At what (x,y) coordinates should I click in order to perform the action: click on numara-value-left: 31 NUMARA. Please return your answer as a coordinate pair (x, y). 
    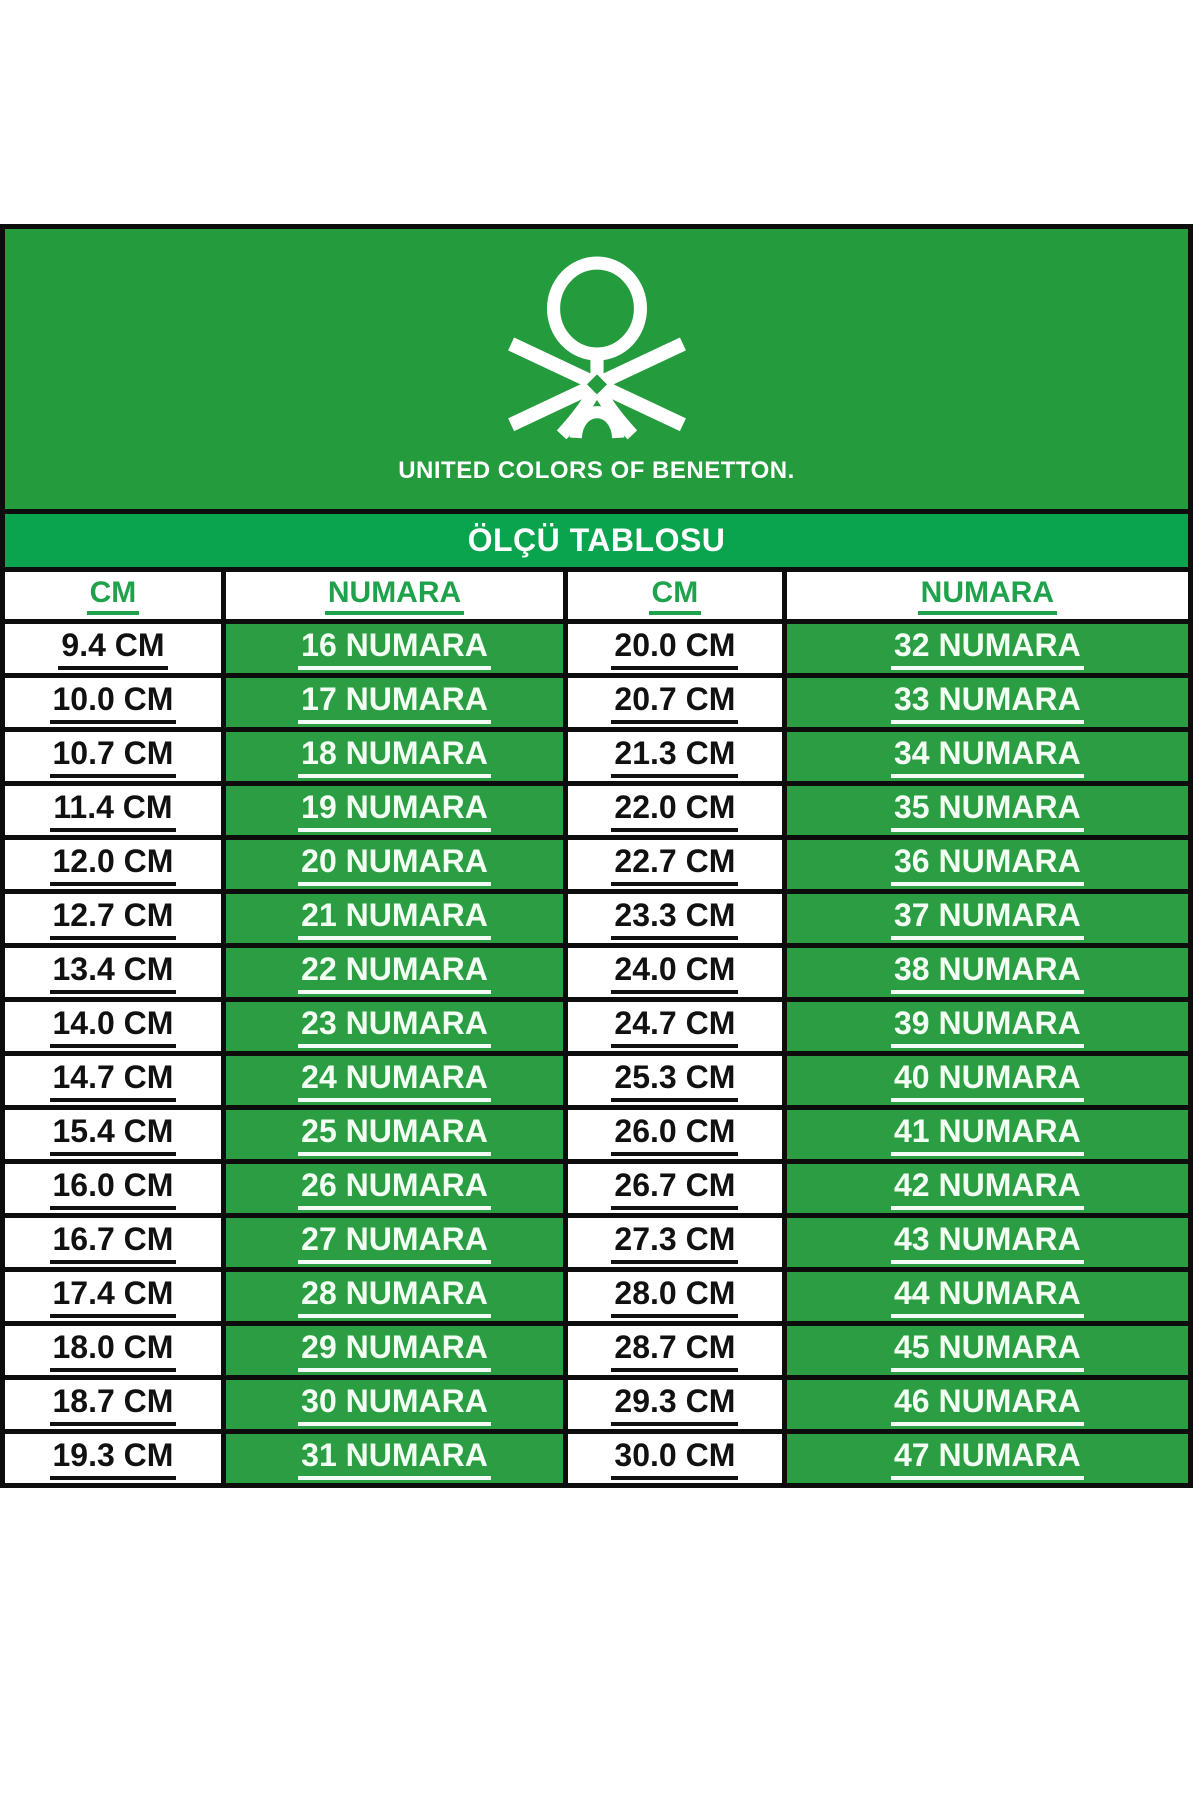
    Looking at the image, I should click on (394, 1459).